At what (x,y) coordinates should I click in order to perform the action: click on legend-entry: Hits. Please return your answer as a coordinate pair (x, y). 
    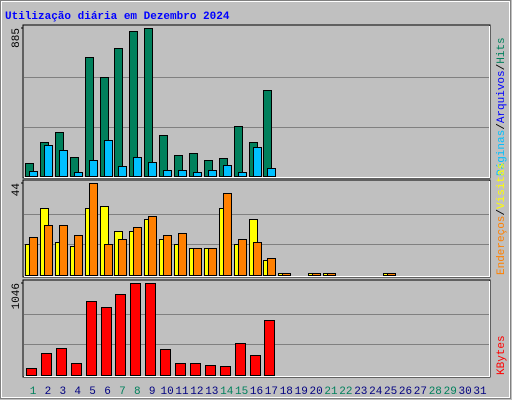
    Looking at the image, I should click on (502, 50).